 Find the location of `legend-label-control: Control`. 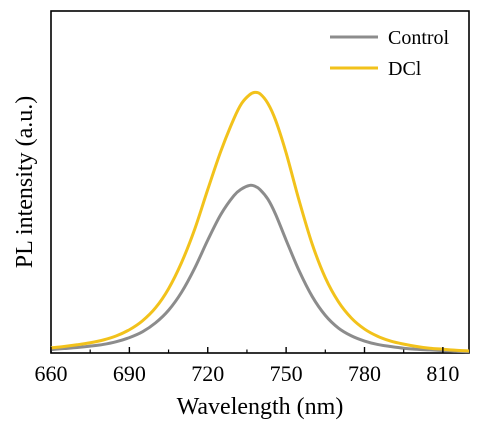

legend-label-control: Control is located at coordinates (419, 38).